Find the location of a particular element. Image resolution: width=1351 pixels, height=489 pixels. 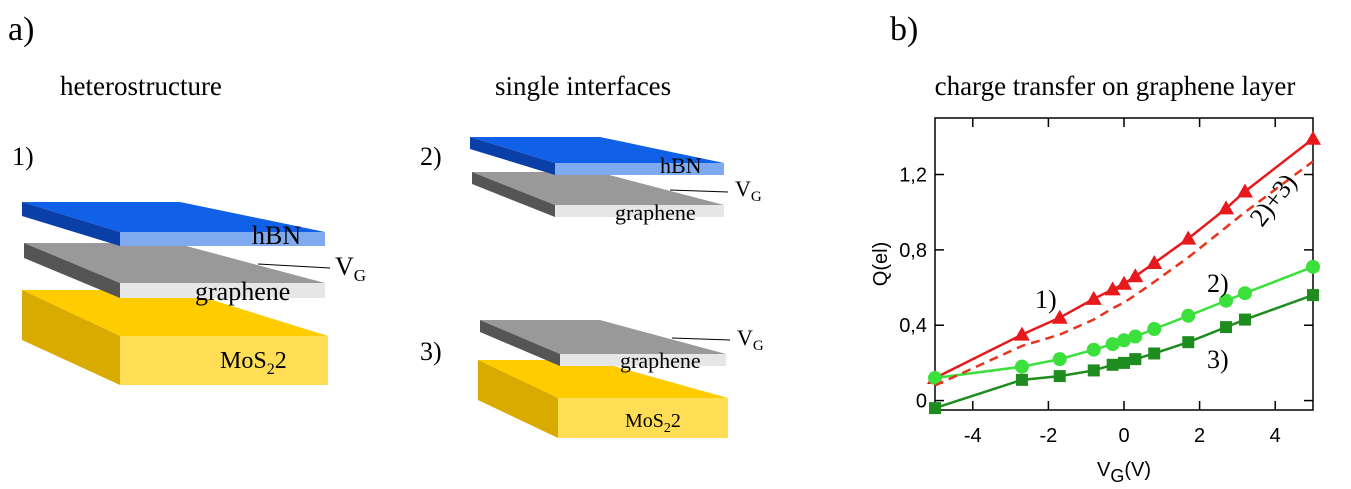

vg-label: VG is located at coordinates (350, 268).